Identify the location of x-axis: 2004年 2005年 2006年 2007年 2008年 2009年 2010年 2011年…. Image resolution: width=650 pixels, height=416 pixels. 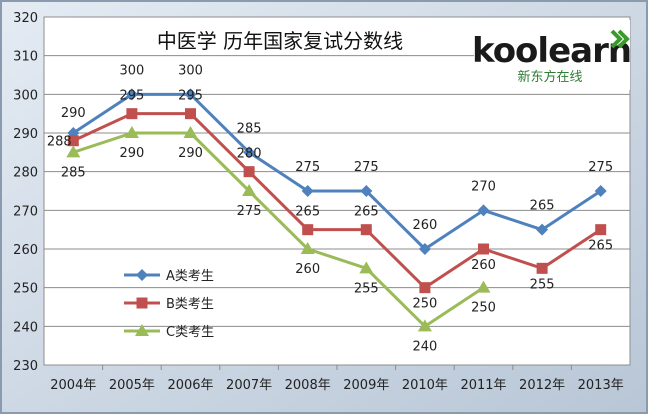
(337, 379).